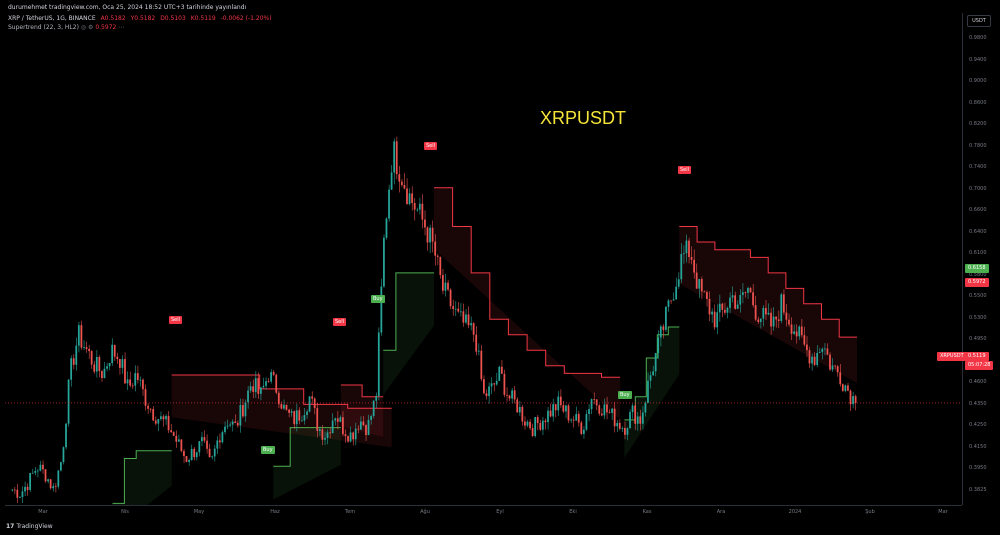  What do you see at coordinates (952, 356) in the screenshot?
I see `symbol-price-label: XRPUSDT` at bounding box center [952, 356].